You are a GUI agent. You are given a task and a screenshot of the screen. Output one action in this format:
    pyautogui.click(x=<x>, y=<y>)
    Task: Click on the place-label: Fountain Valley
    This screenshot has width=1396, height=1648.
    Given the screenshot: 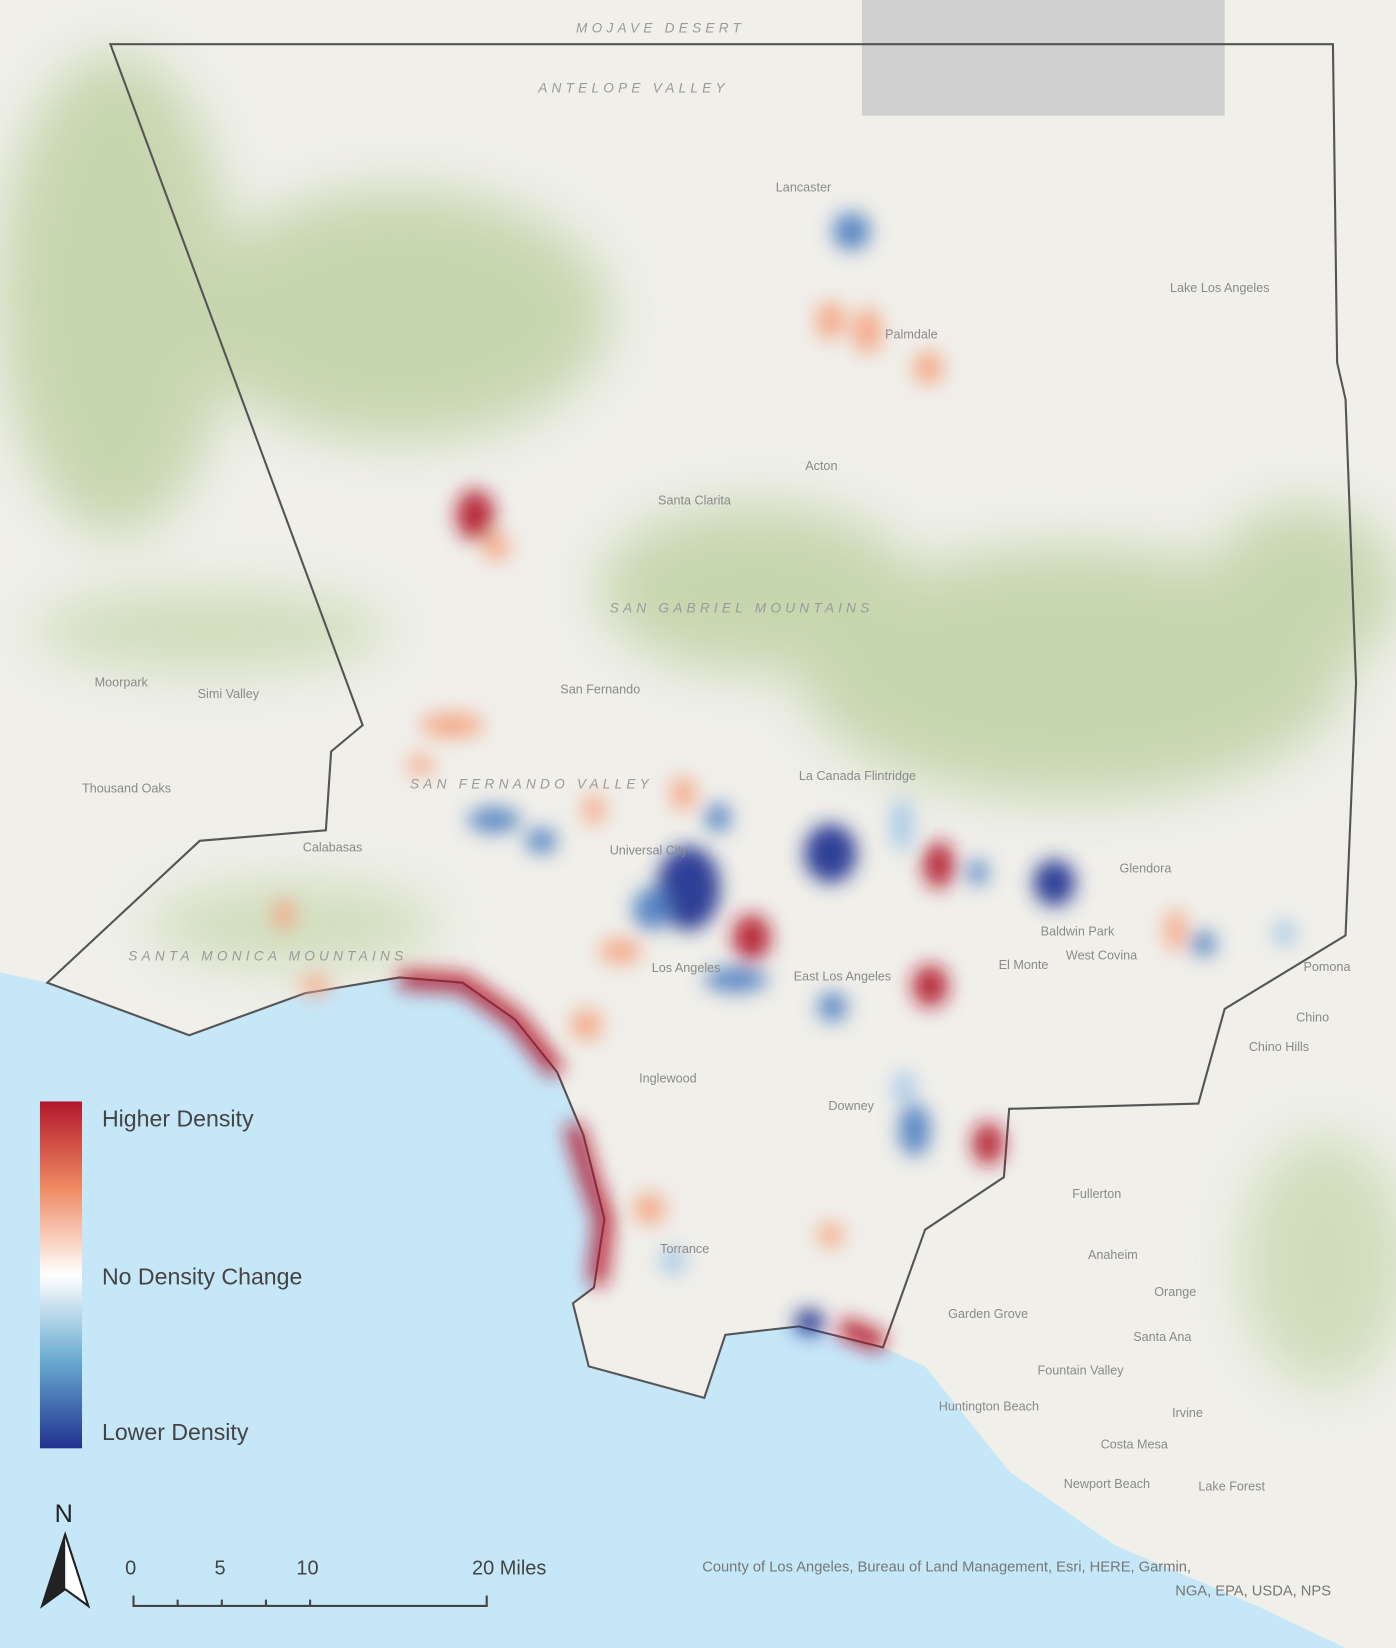 What is the action you would take?
    pyautogui.click(x=1081, y=1371)
    